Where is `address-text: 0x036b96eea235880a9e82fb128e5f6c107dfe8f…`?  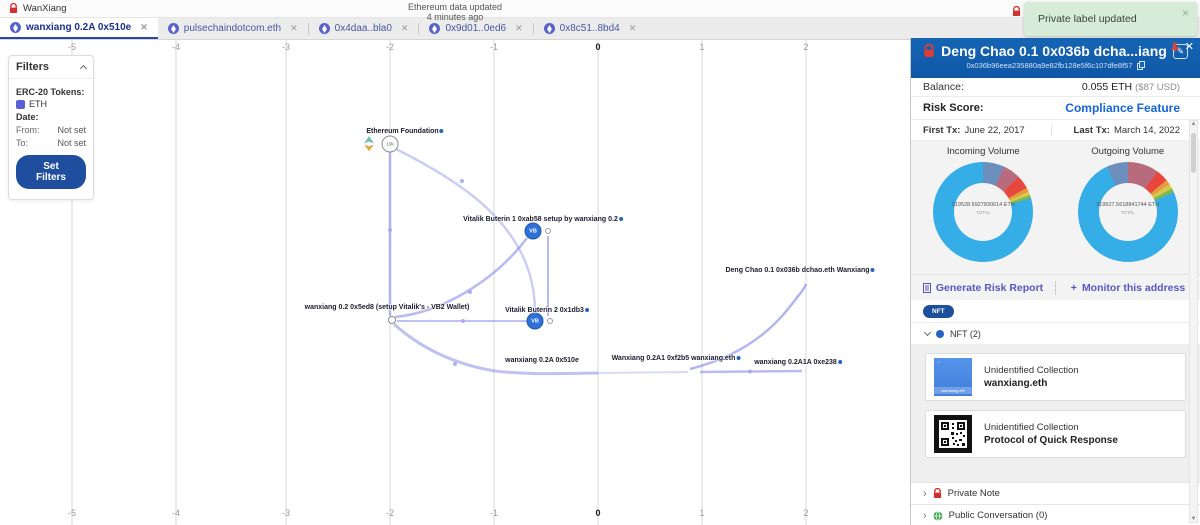
address-text: 0x036b96eea235880a9e82fb128e5f6c107dfe8f… is located at coordinates (1049, 65).